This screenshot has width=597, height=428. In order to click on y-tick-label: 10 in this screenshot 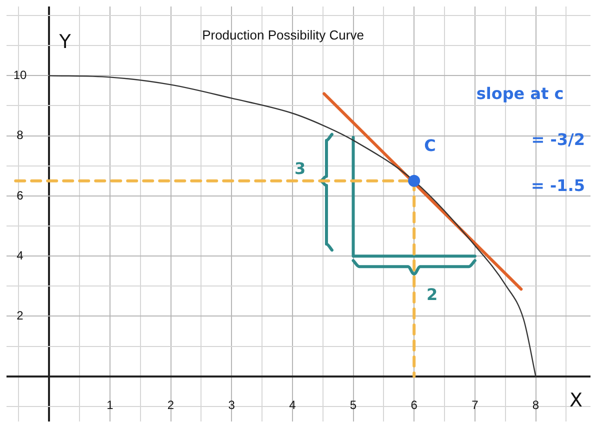, I will do `click(20, 75)`.